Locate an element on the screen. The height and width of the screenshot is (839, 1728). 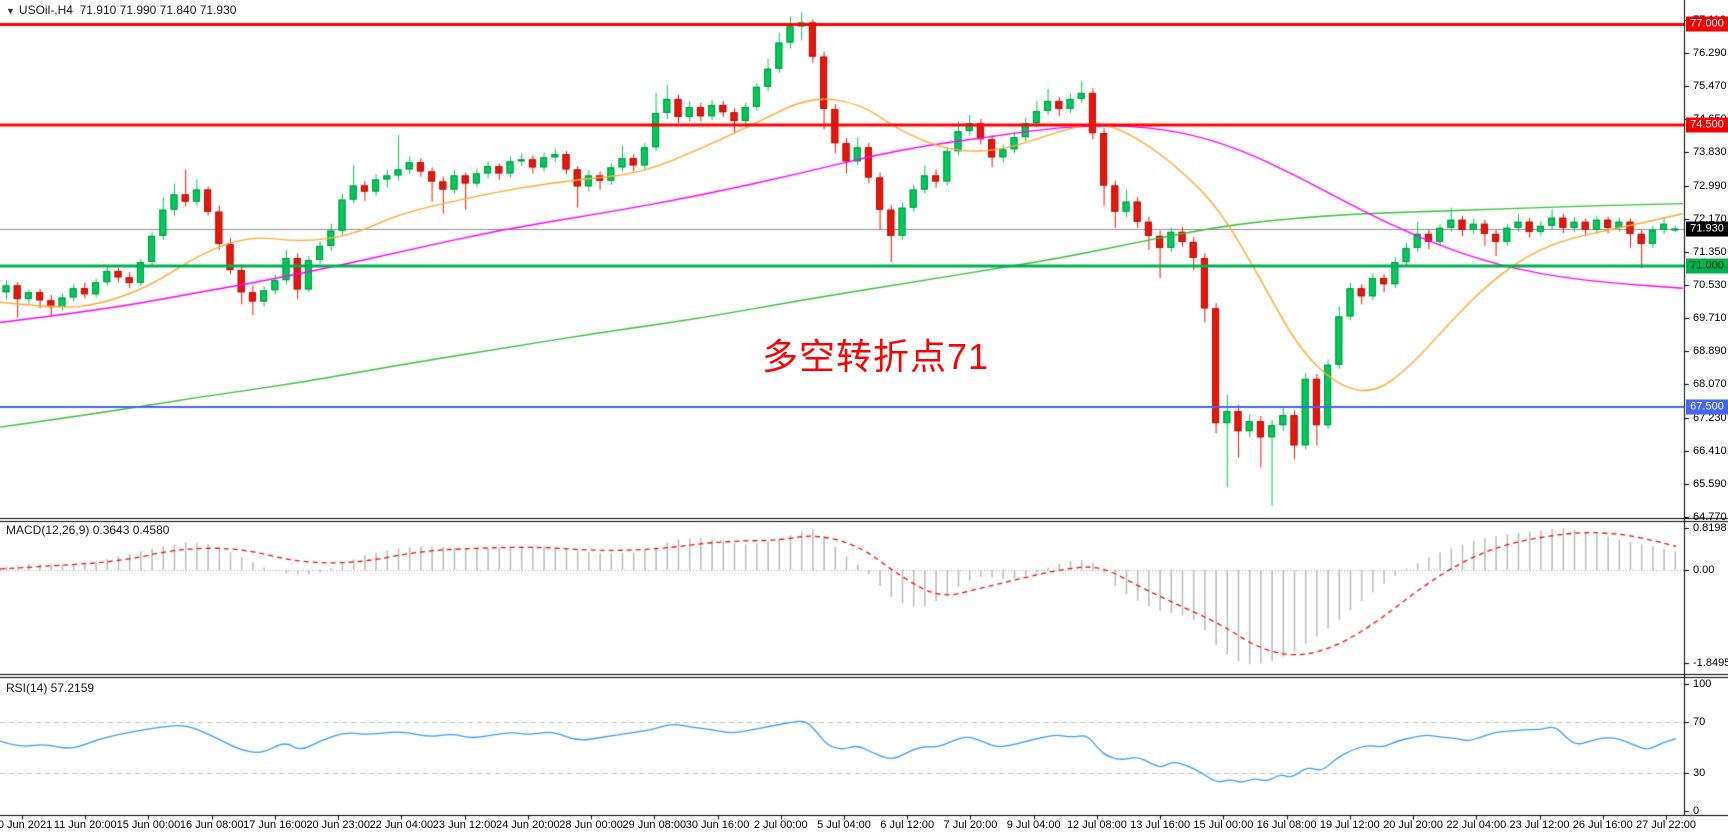
time-axis-label: 28 Jun 00:00 is located at coordinates (591, 825).